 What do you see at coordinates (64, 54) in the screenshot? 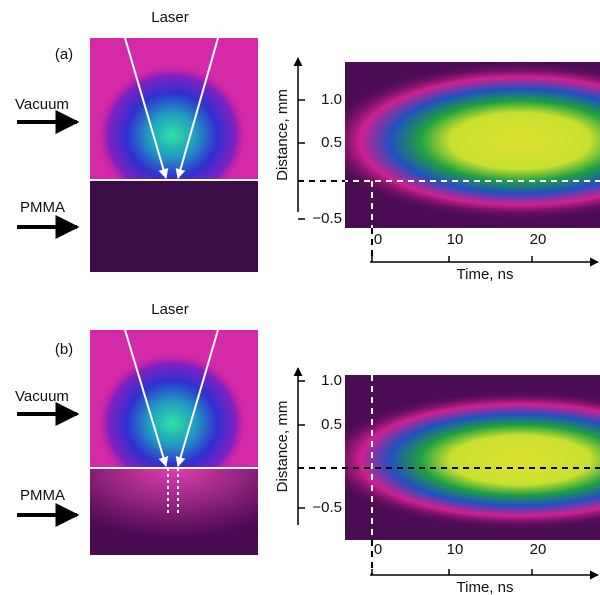
I see `panel-label: (a)` at bounding box center [64, 54].